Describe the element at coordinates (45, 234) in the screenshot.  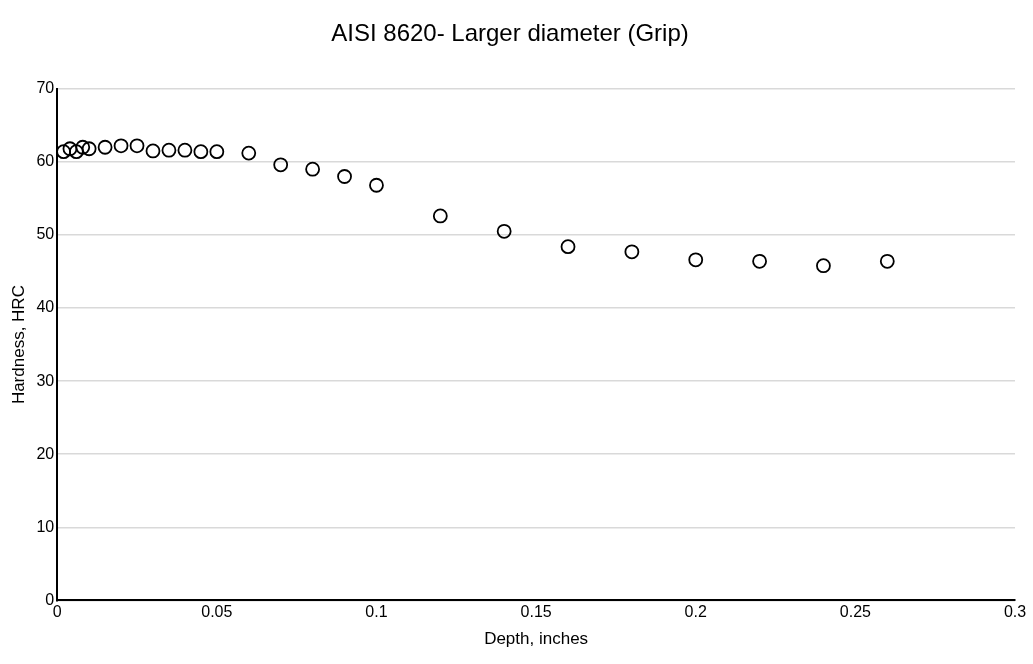
I see `y-tick-label: 50` at that location.